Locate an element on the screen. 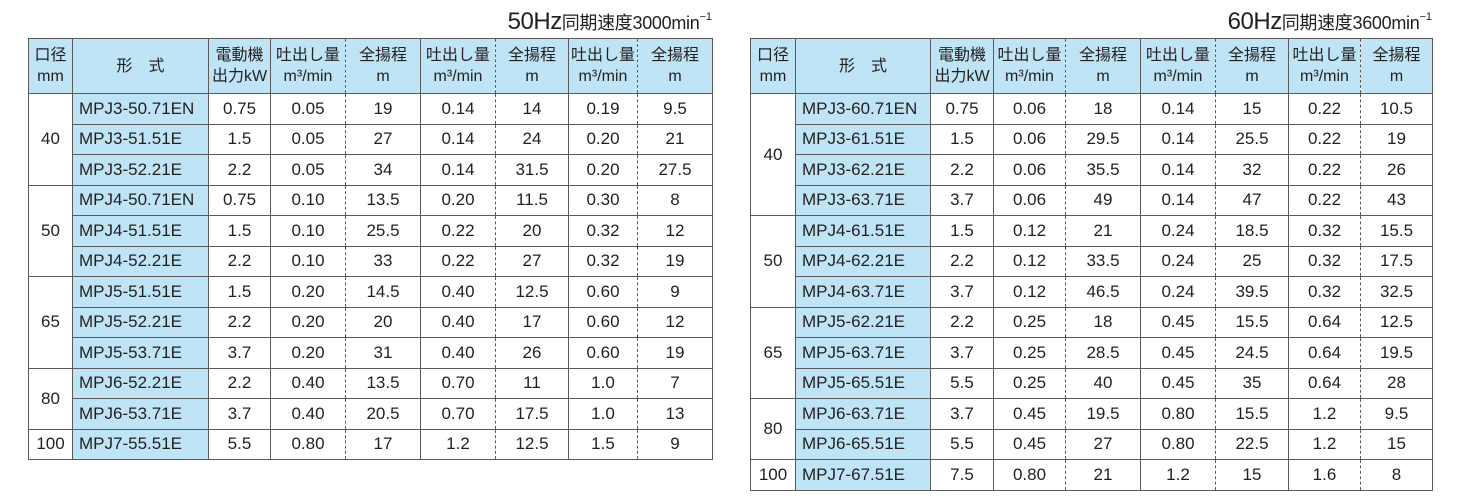 The height and width of the screenshot is (501, 1459). title-50hz: 50Hz同期速度3000min−1 is located at coordinates (610, 22).